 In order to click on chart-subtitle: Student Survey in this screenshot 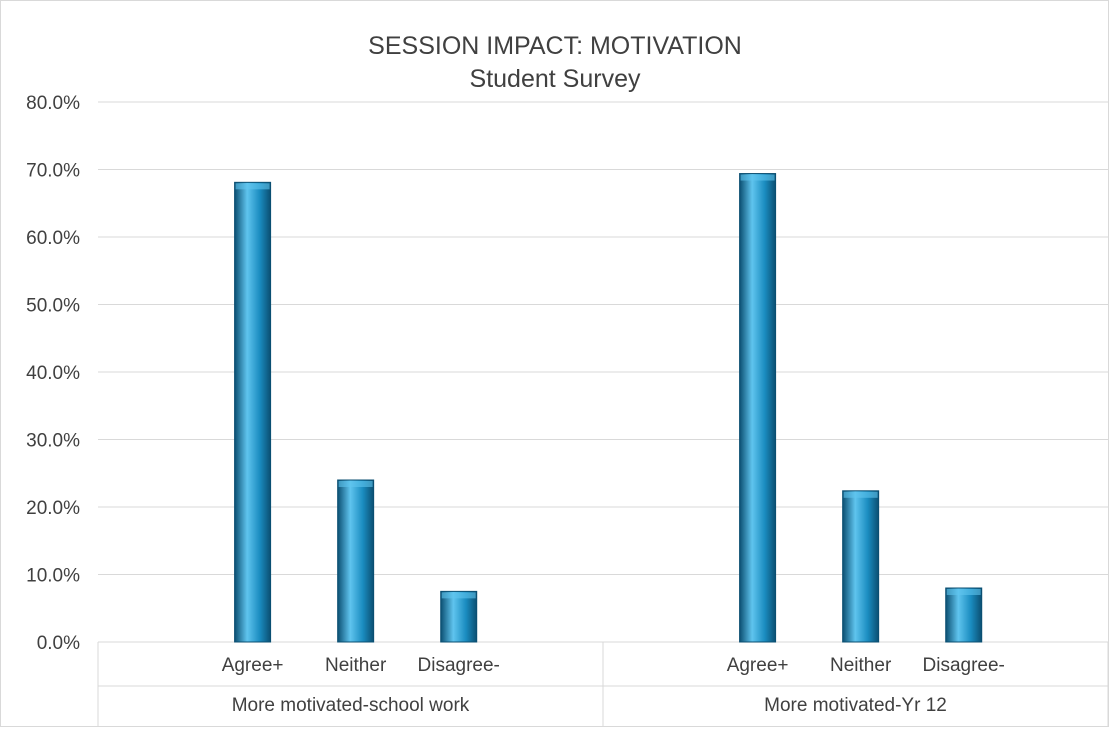, I will do `click(555, 79)`.